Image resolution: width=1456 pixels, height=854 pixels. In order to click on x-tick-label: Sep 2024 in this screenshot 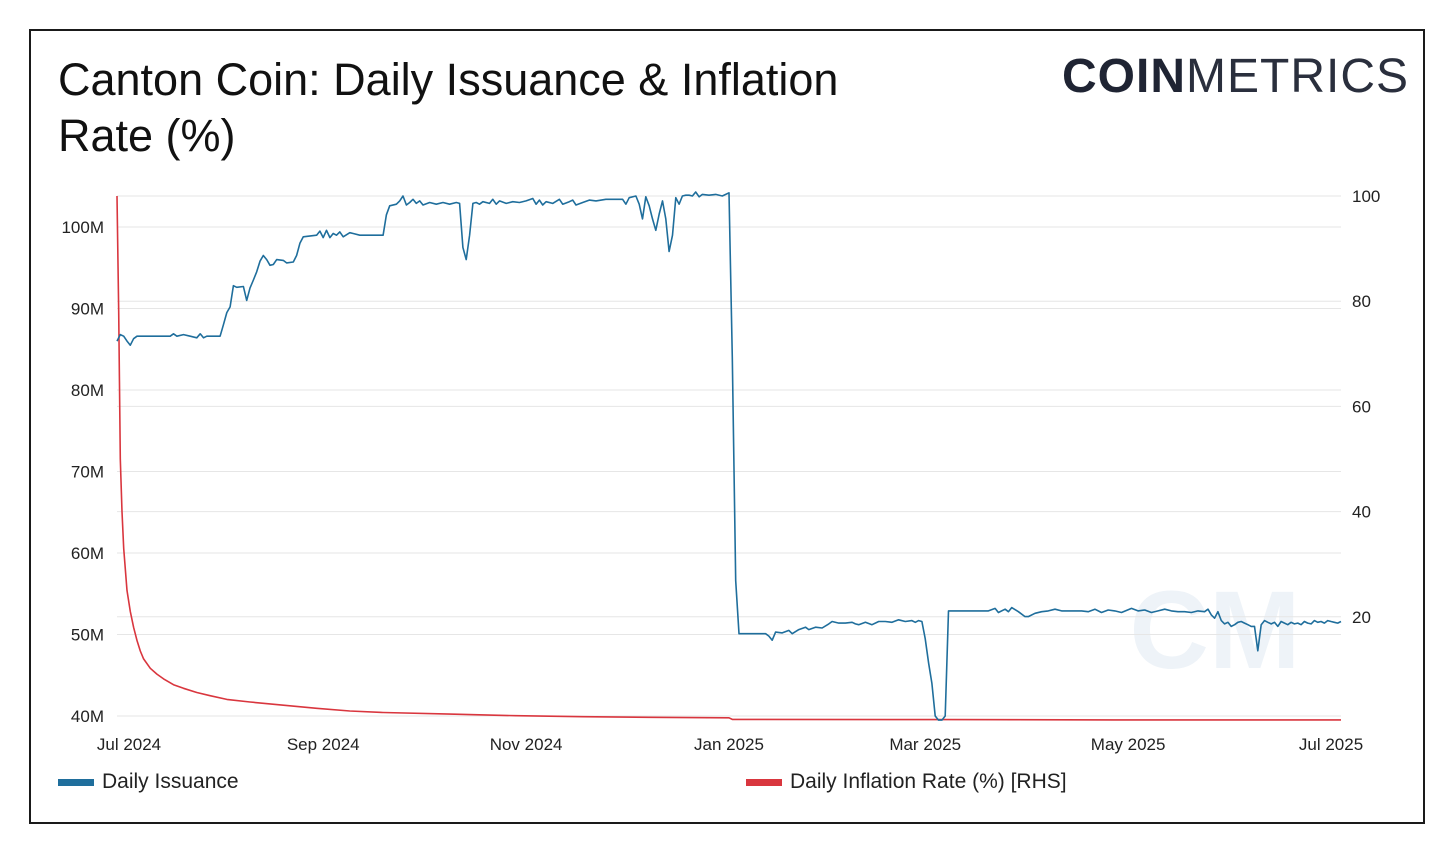, I will do `click(323, 744)`.